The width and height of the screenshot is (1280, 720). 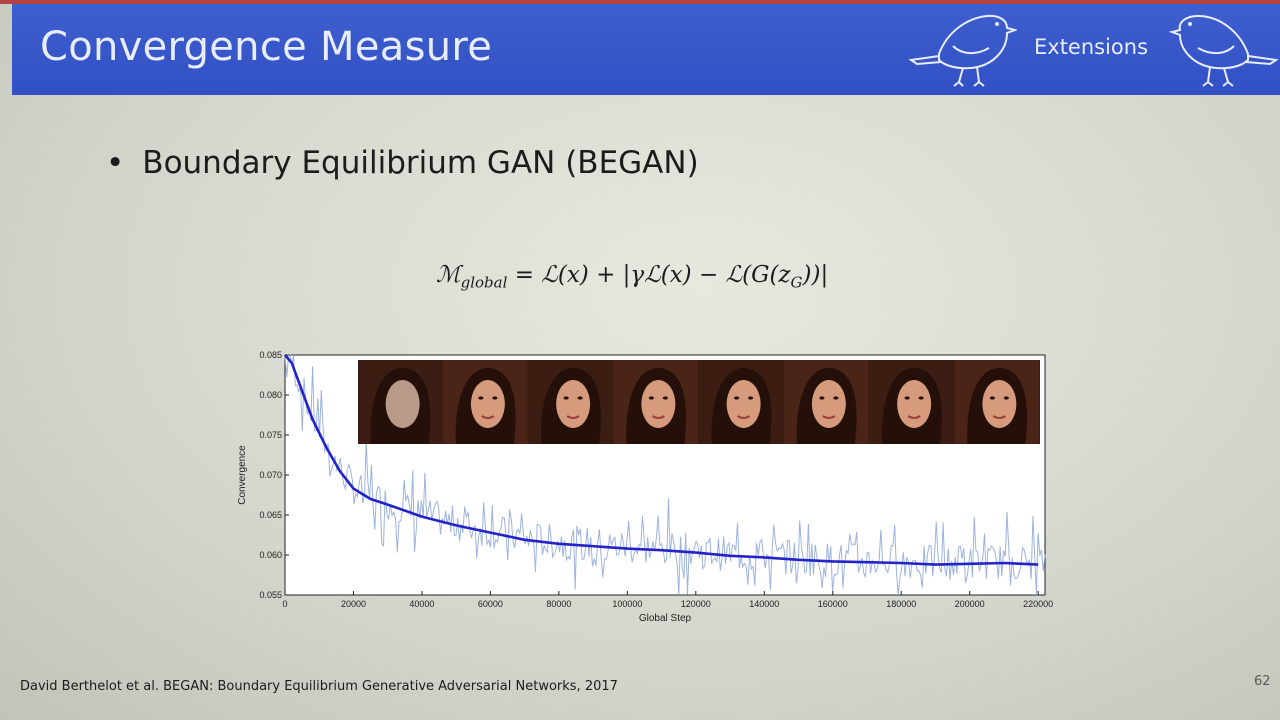 I want to click on top-strip, so click(x=640, y=2).